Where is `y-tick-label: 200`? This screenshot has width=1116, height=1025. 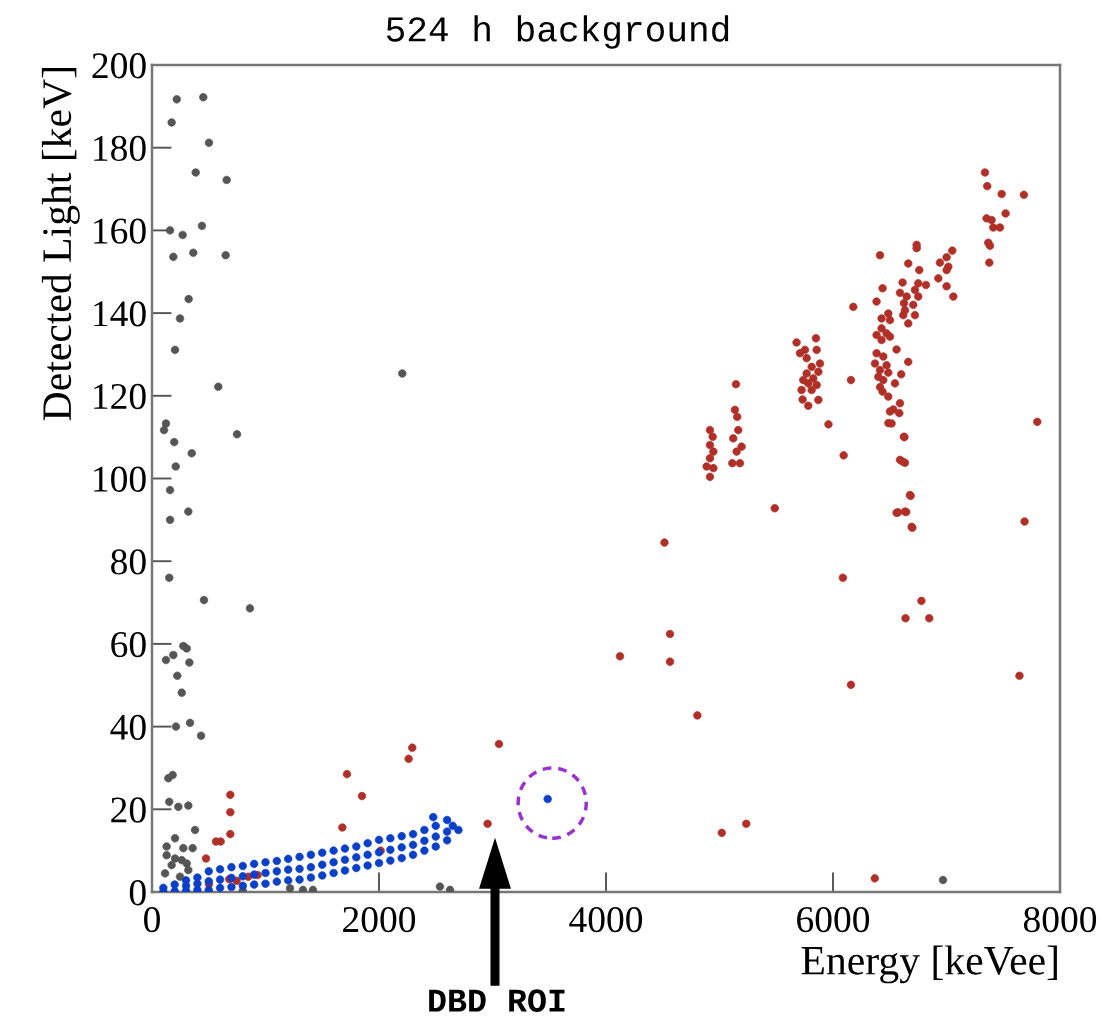
y-tick-label: 200 is located at coordinates (119, 66).